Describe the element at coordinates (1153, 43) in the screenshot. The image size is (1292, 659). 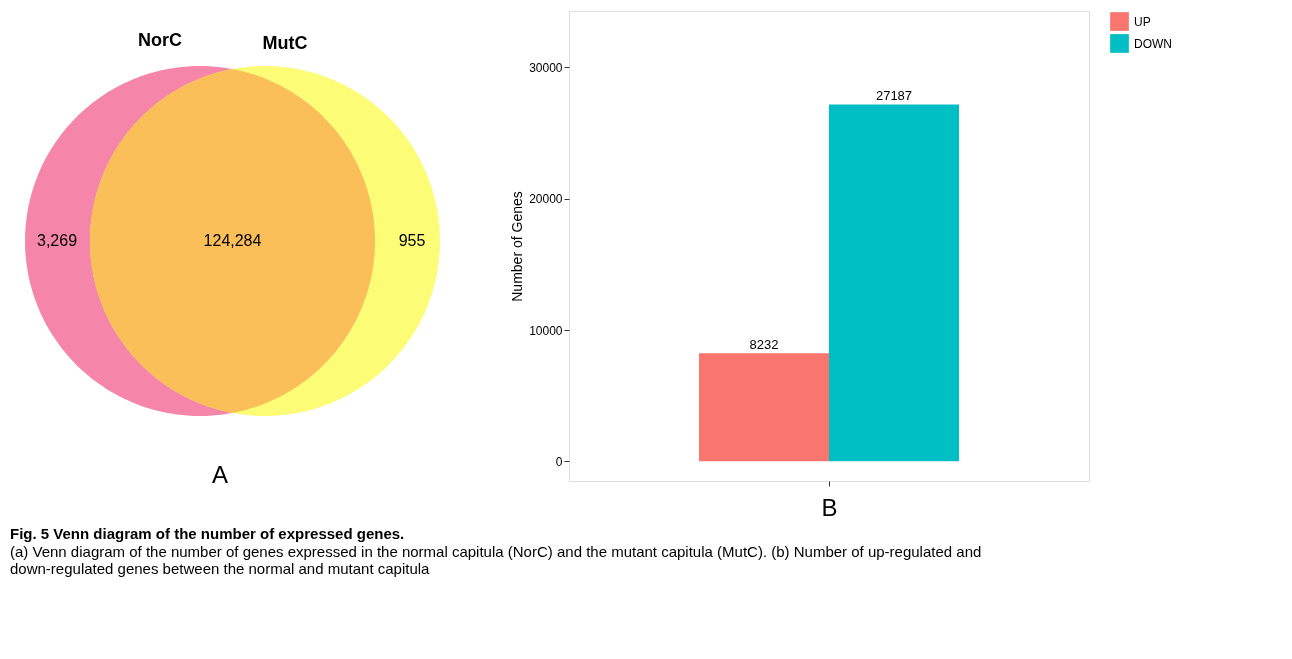
I see `legend-label: DOWN` at that location.